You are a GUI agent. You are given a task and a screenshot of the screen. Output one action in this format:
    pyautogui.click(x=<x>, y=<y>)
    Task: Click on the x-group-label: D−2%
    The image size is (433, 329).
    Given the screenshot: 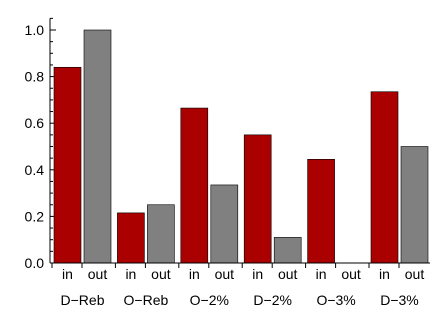 What is the action you would take?
    pyautogui.click(x=272, y=300)
    